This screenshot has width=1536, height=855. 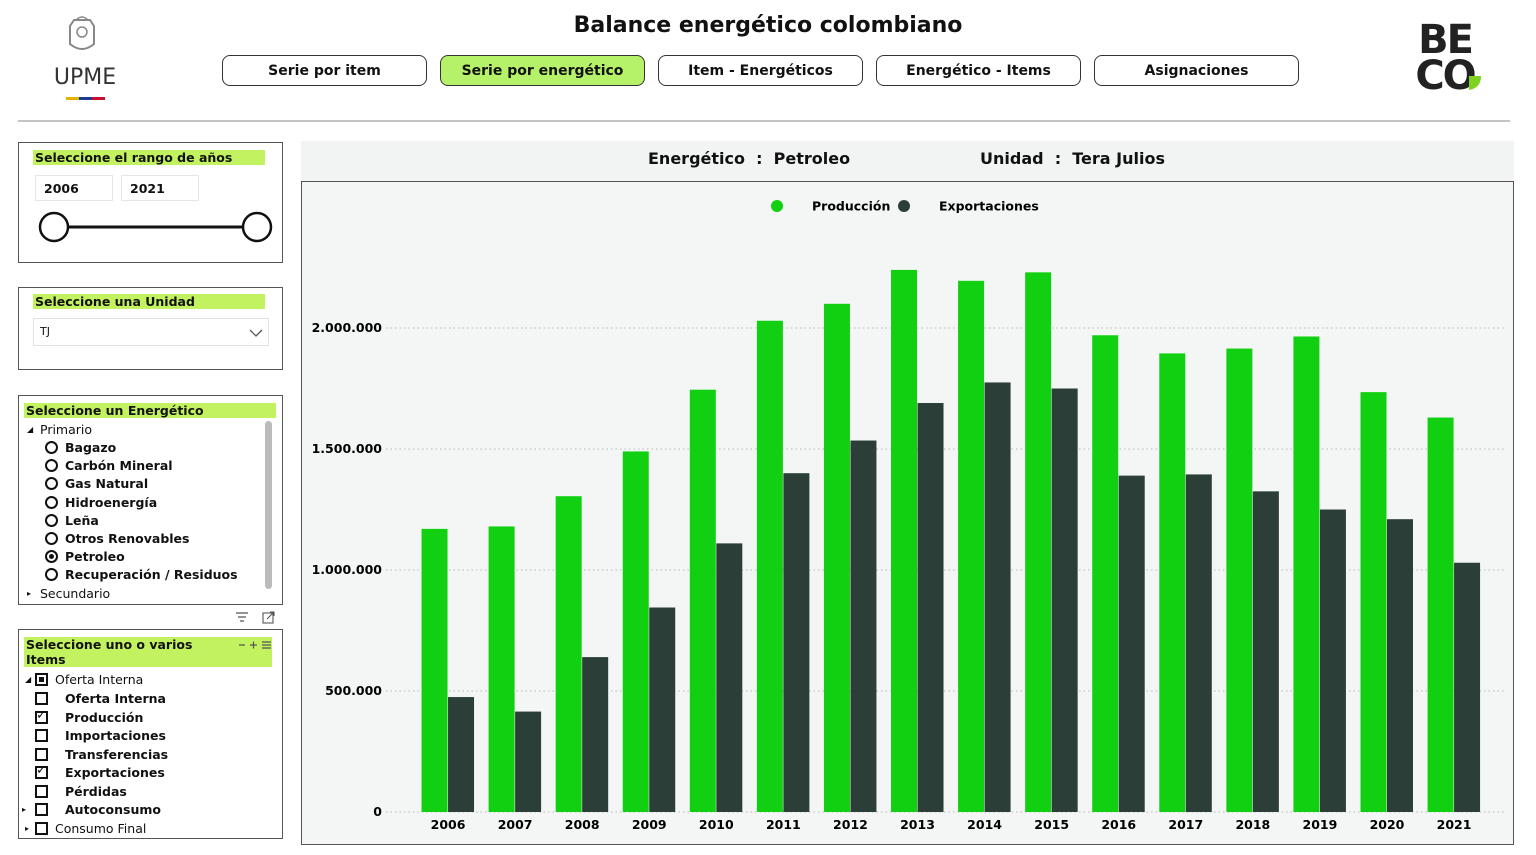 I want to click on brand-line: BE, so click(x=1445, y=40).